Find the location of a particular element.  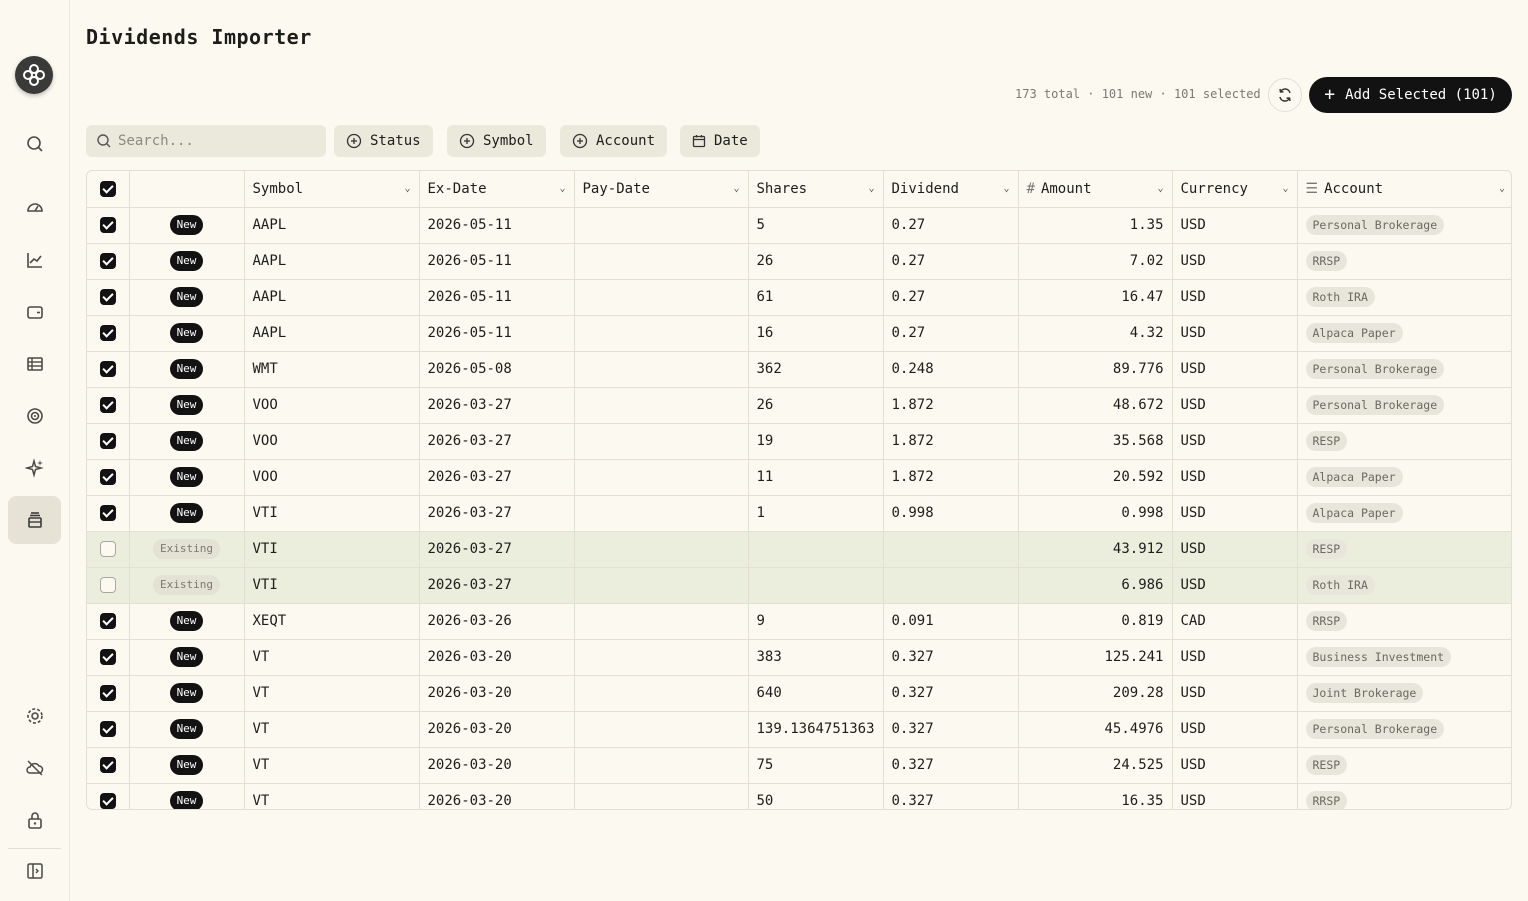

nav-performance is located at coordinates (34, 260).